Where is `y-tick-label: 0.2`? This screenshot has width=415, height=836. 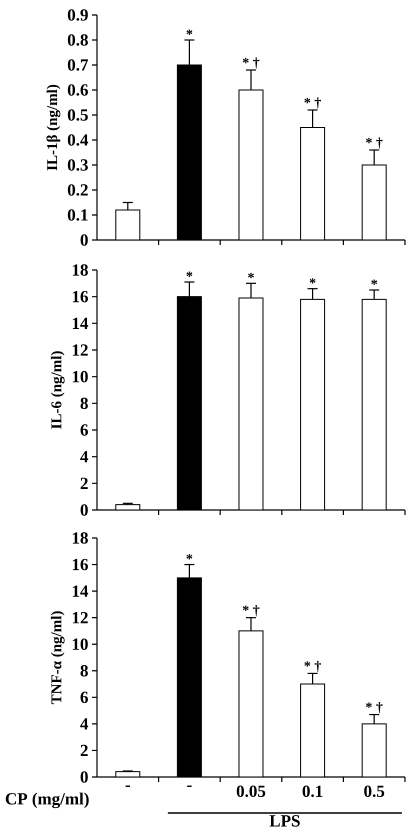 y-tick-label: 0.2 is located at coordinates (78, 190).